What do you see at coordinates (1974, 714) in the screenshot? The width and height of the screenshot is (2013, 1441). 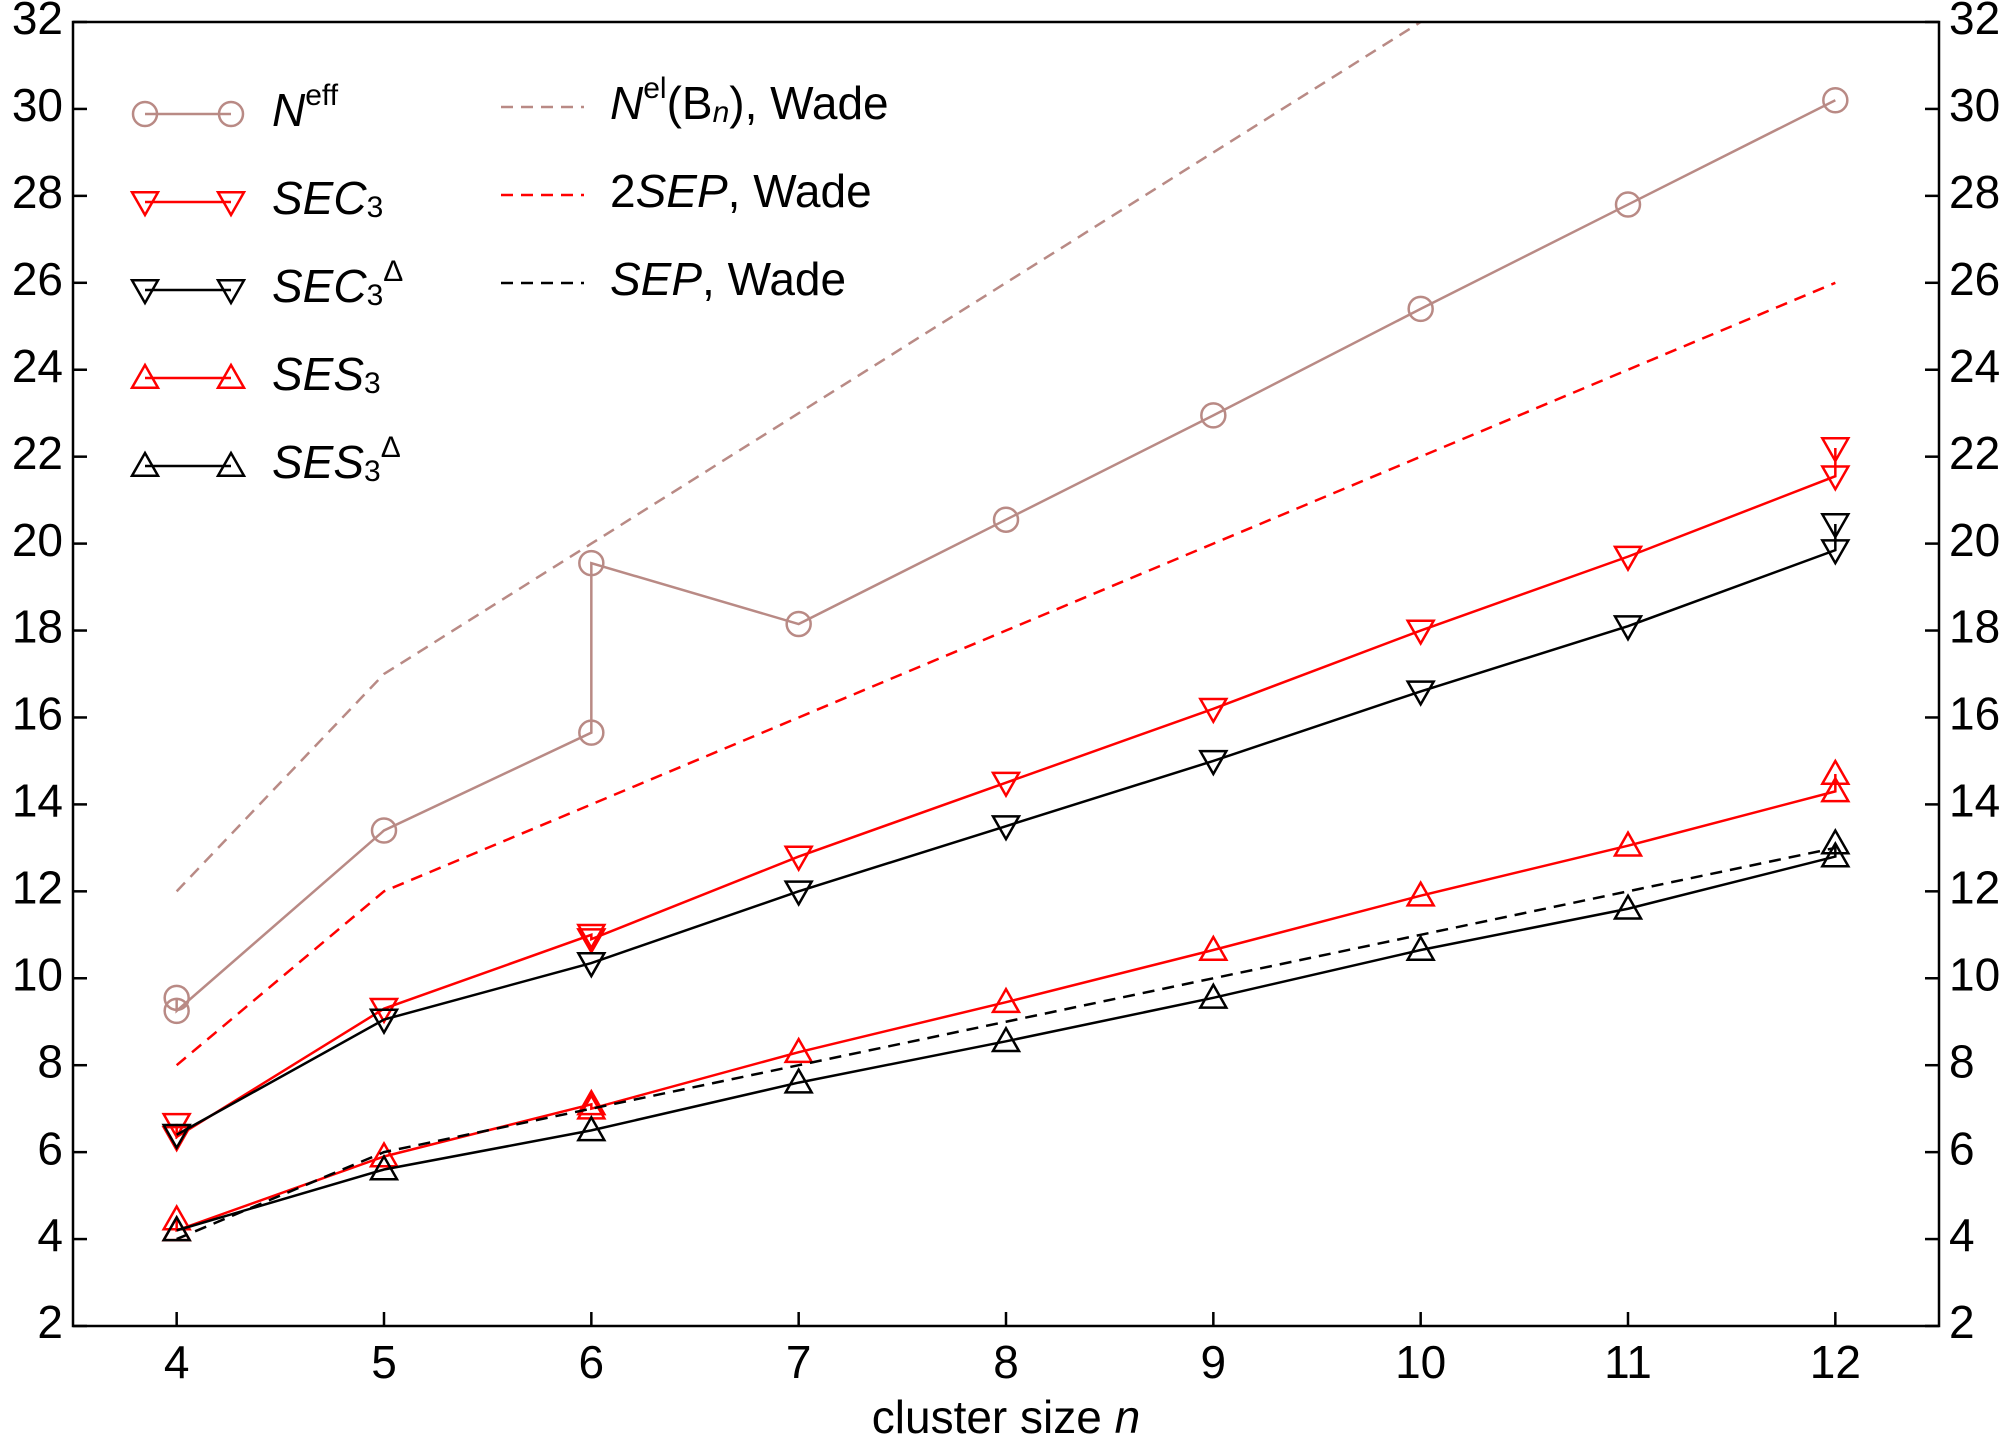 I see `y2-tick-label: 16` at bounding box center [1974, 714].